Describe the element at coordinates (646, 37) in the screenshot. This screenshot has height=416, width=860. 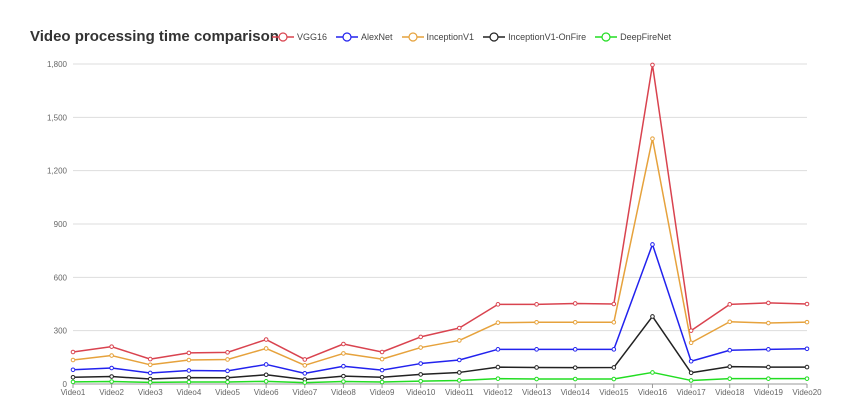
I see `legend-label: DeepFireNet` at that location.